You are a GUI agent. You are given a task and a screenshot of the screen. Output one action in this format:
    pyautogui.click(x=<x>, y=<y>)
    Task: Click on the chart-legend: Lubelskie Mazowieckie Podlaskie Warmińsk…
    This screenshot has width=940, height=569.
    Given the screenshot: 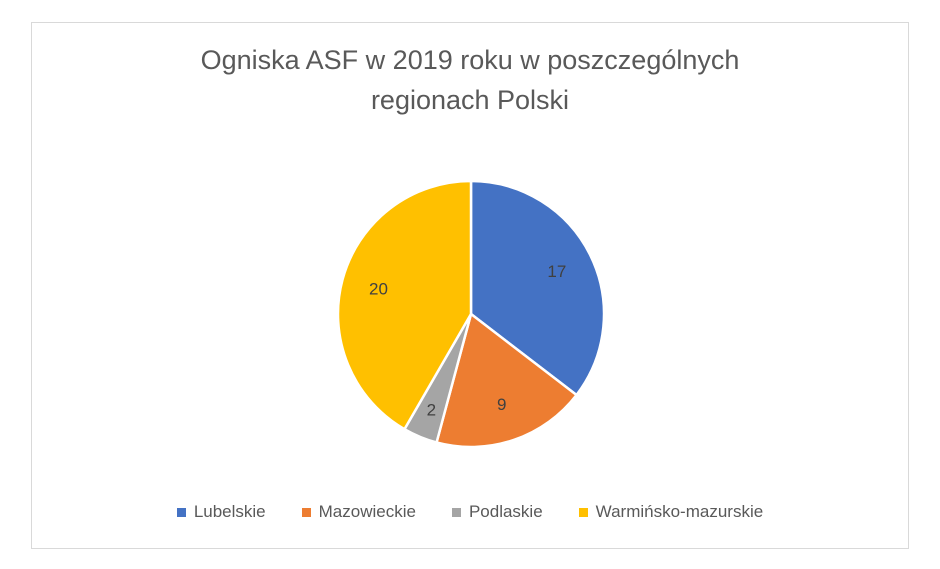 What is the action you would take?
    pyautogui.click(x=470, y=512)
    